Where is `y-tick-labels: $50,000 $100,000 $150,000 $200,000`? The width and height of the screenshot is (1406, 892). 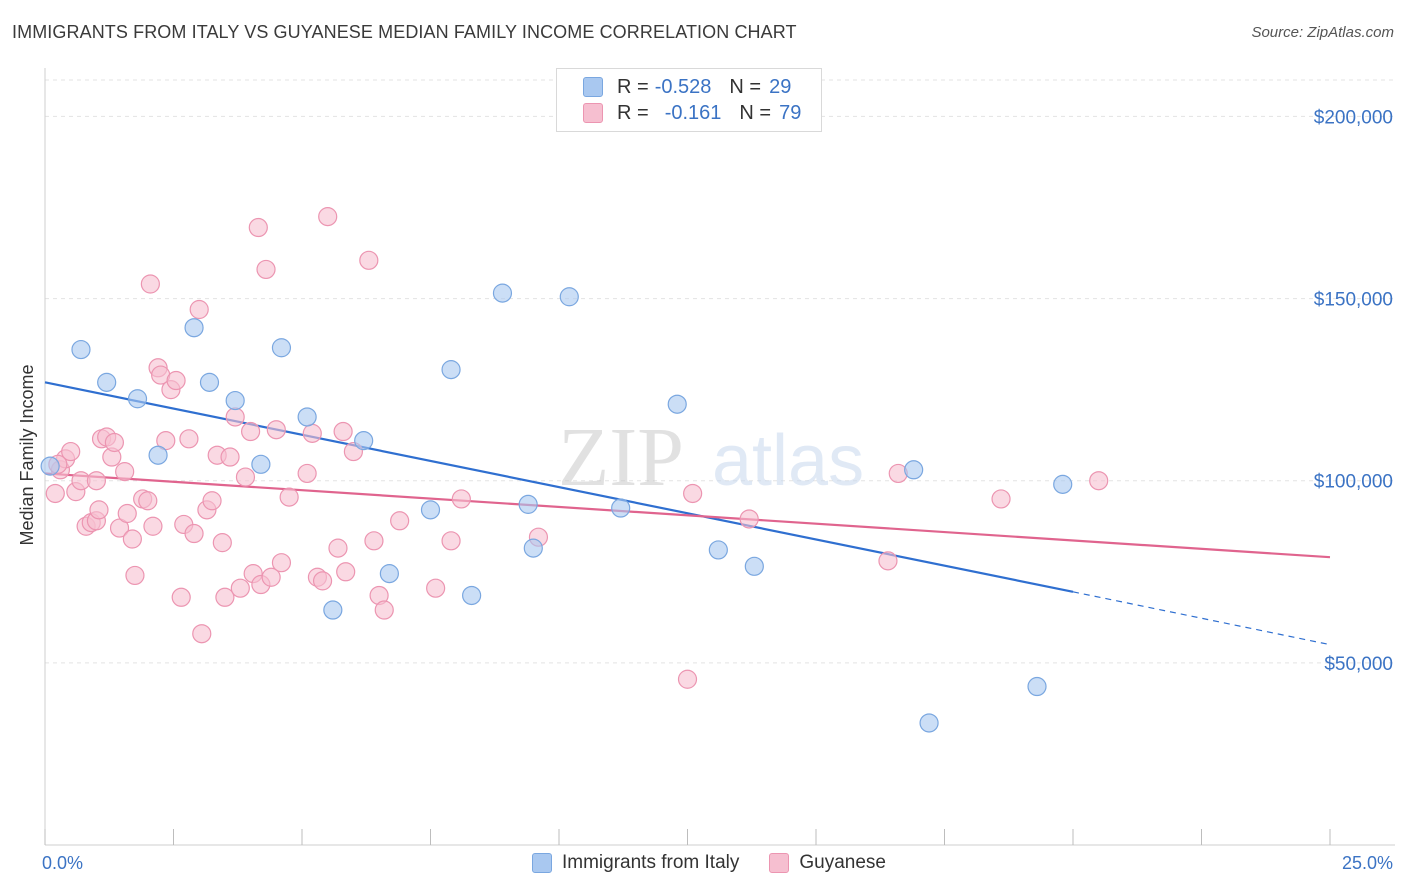 y-tick-labels: $50,000 $100,000 $150,000 $200,000 is located at coordinates (1353, 390).